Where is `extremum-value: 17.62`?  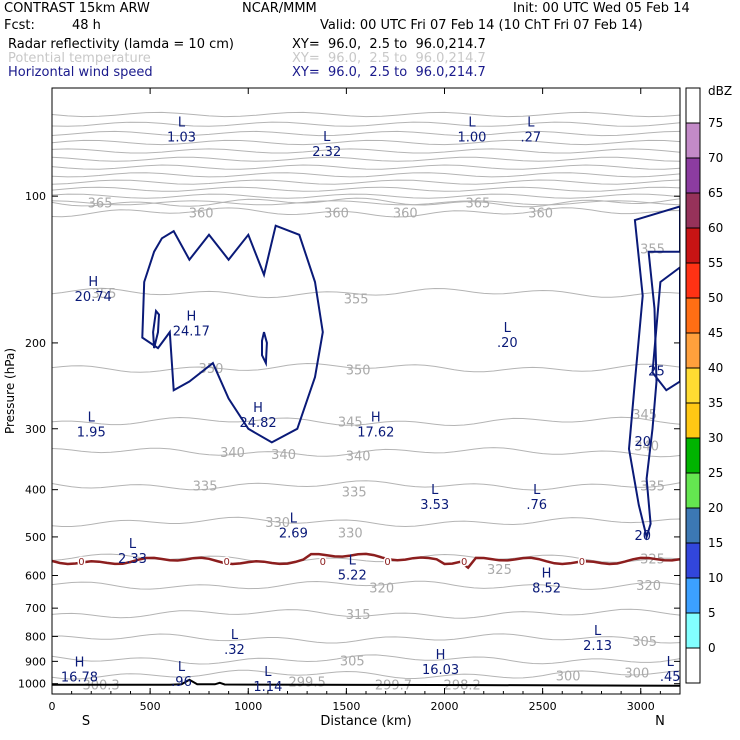 extremum-value: 17.62 is located at coordinates (375, 433).